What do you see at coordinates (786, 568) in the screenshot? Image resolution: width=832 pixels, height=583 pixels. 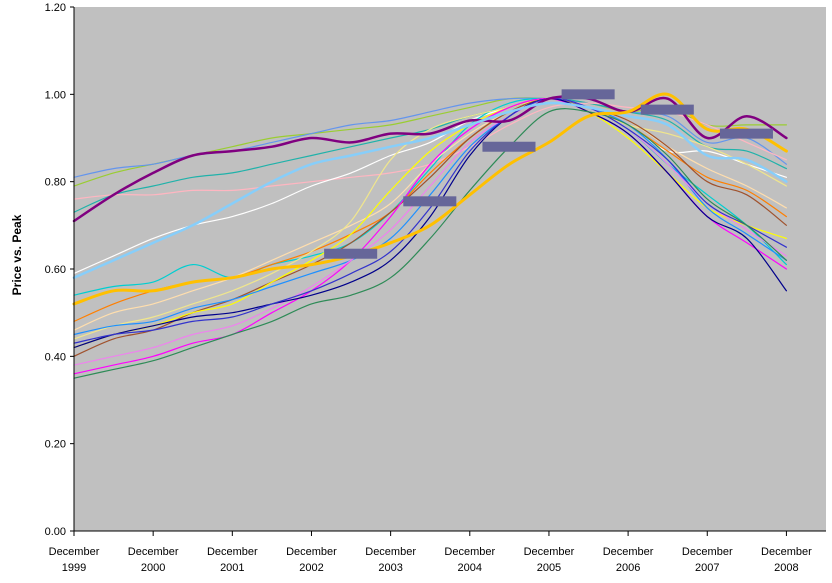 I see `x-tick-label-year: 2008` at bounding box center [786, 568].